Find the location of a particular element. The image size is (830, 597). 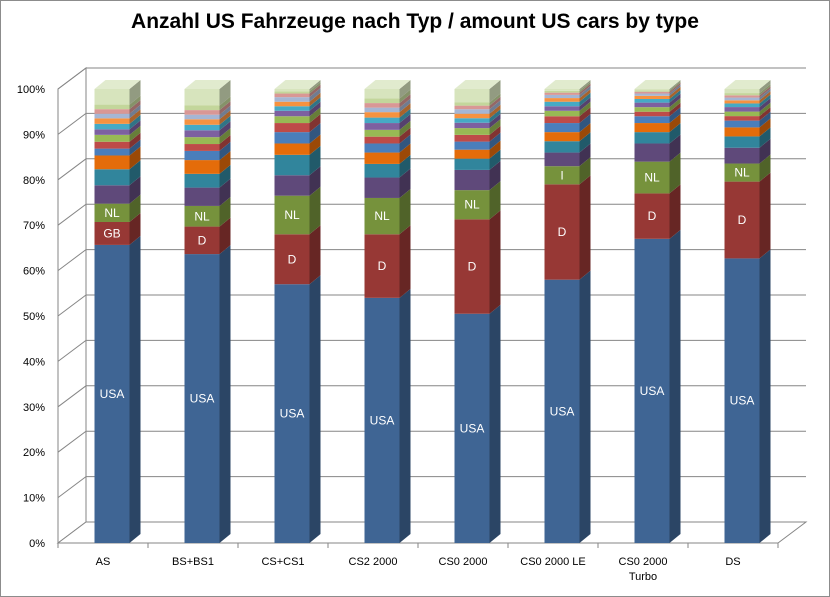

data-label: NL is located at coordinates (742, 173).